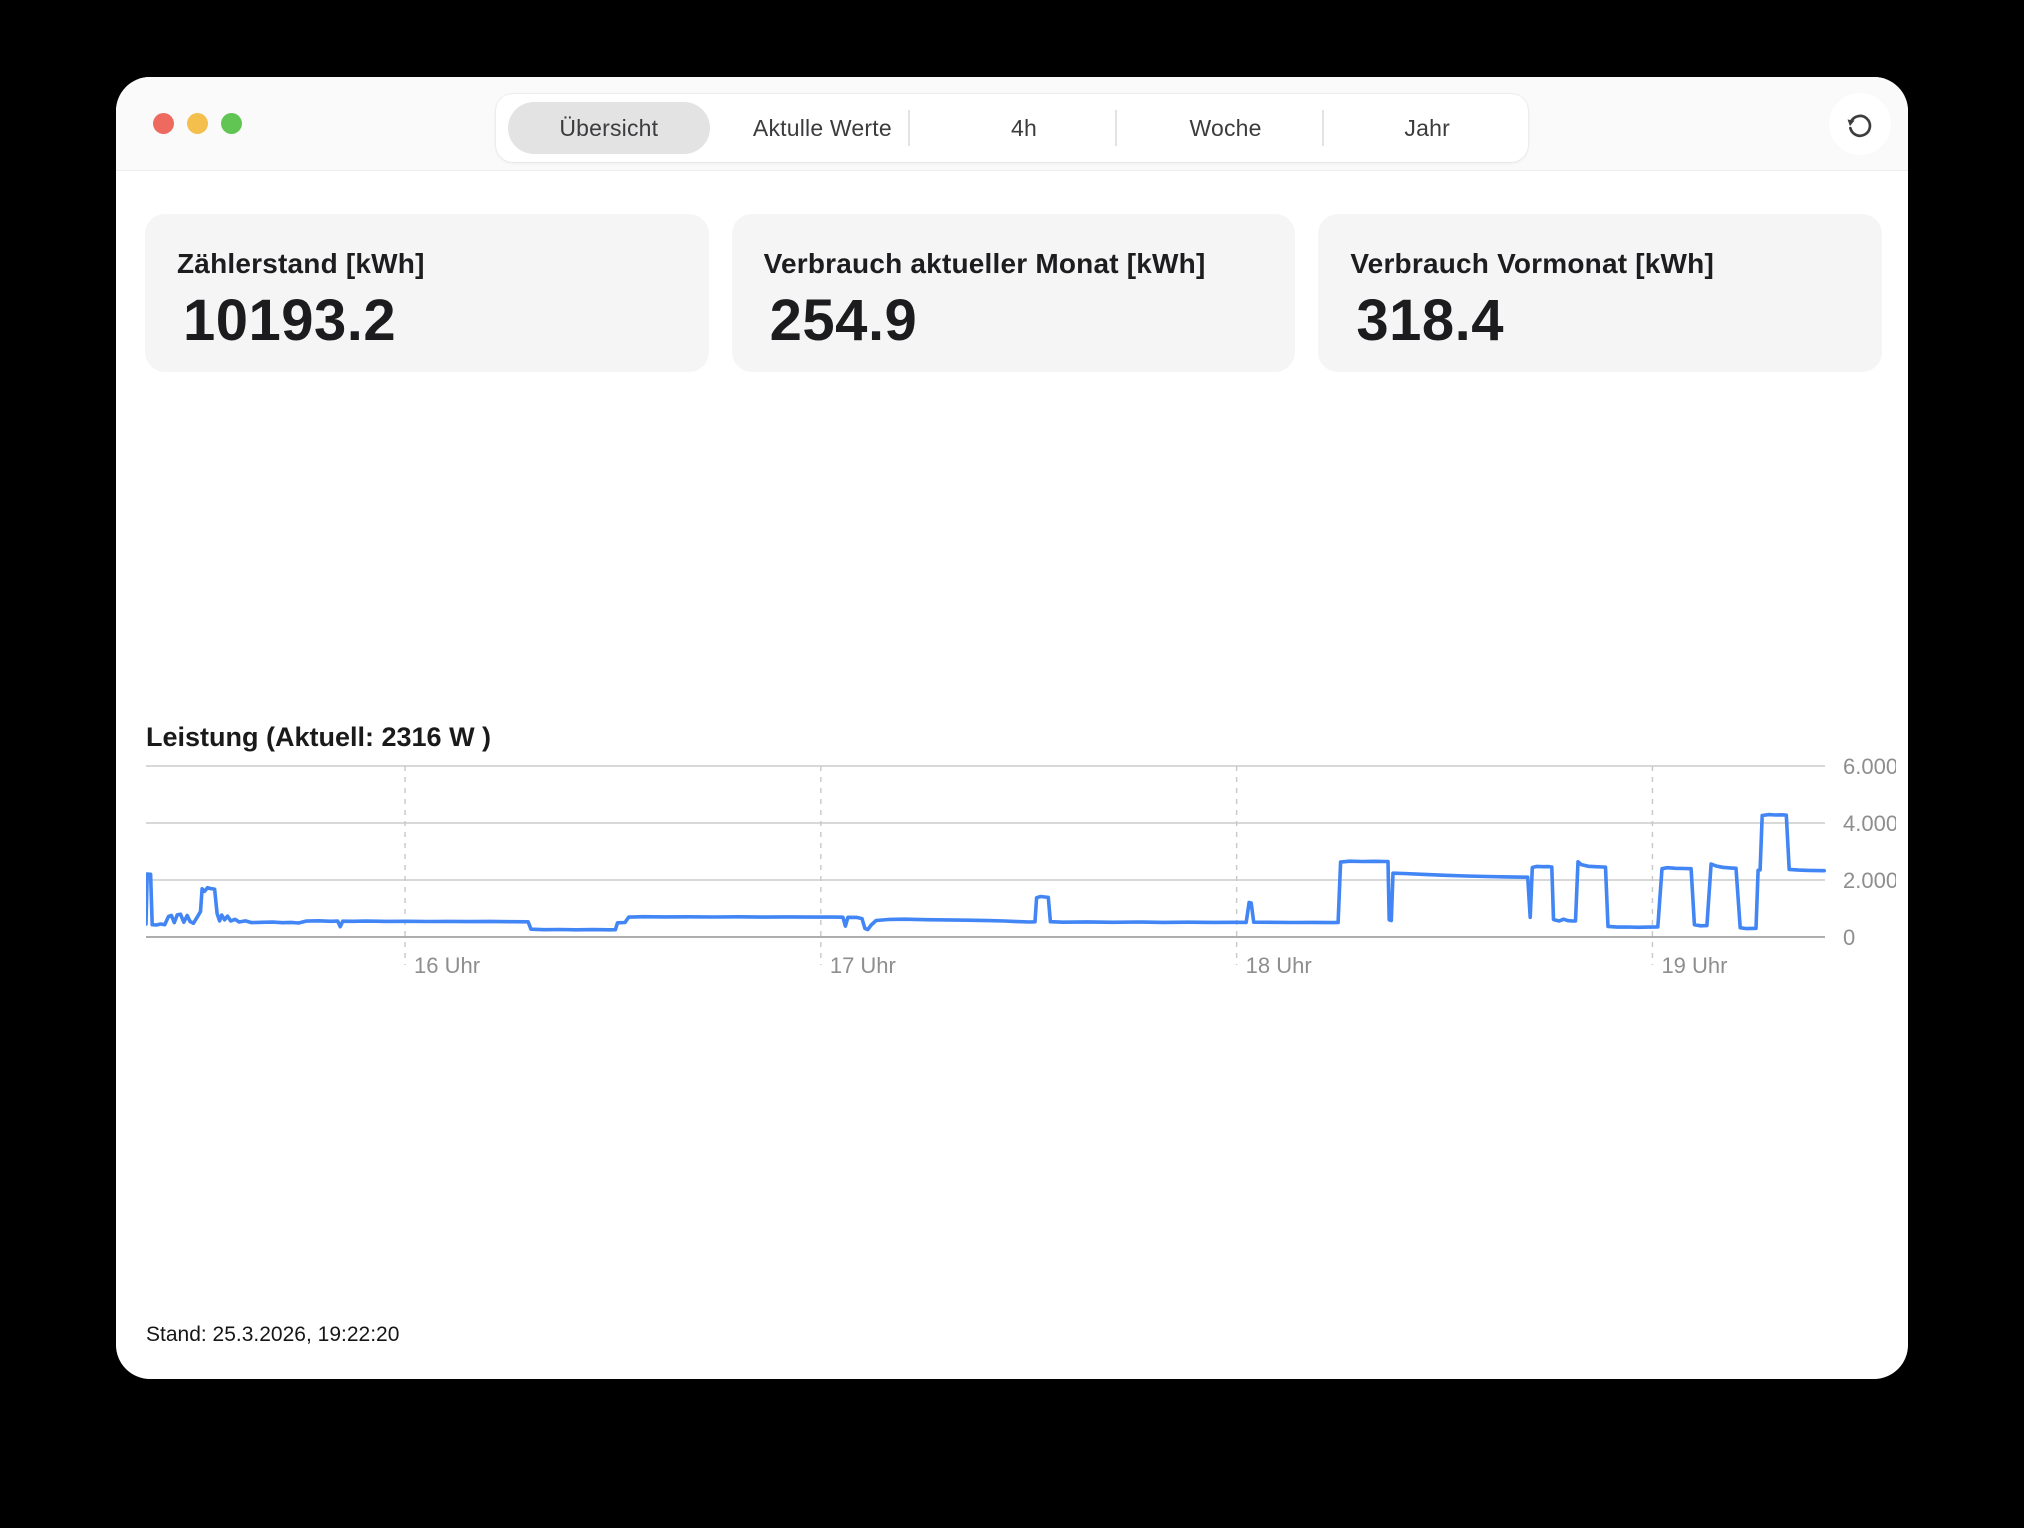 The width and height of the screenshot is (2024, 1528). I want to click on card-zaehlerstand: Zählerstand [kWh] 10193.2, so click(427, 293).